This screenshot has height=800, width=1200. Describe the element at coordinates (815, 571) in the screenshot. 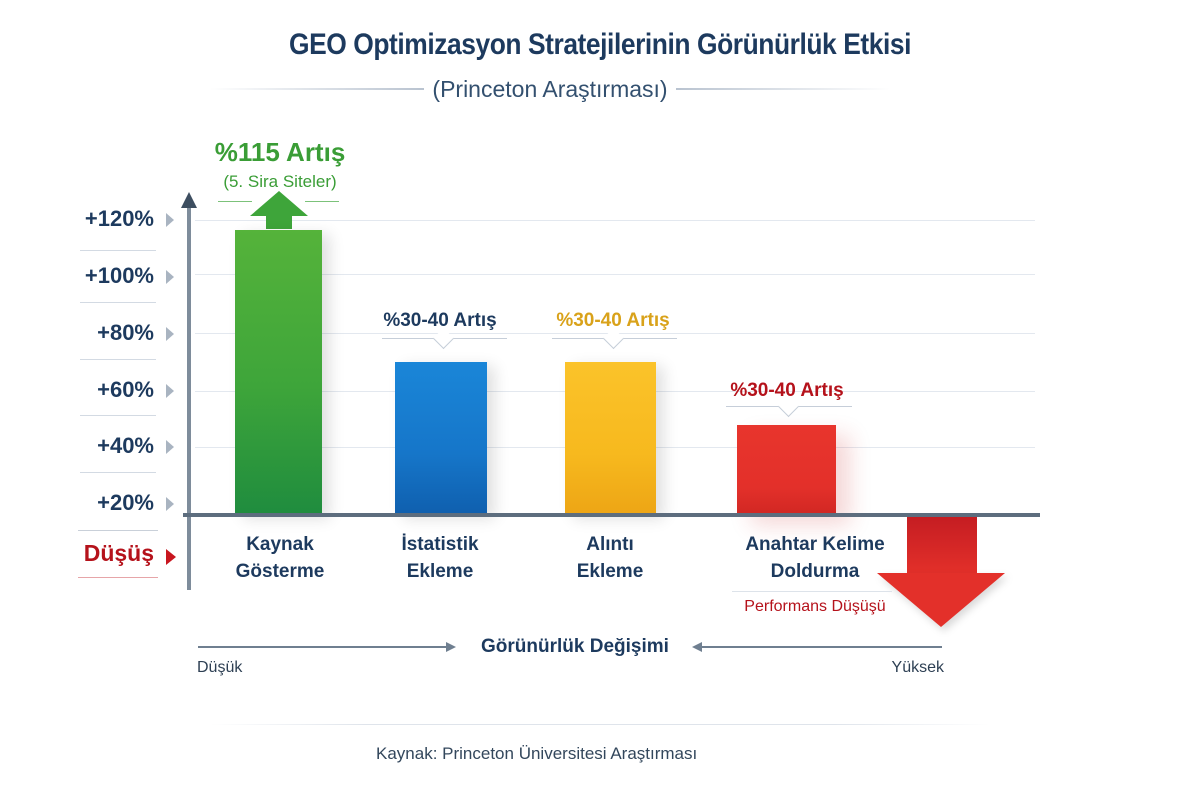

I see `category-line: Doldurma` at that location.